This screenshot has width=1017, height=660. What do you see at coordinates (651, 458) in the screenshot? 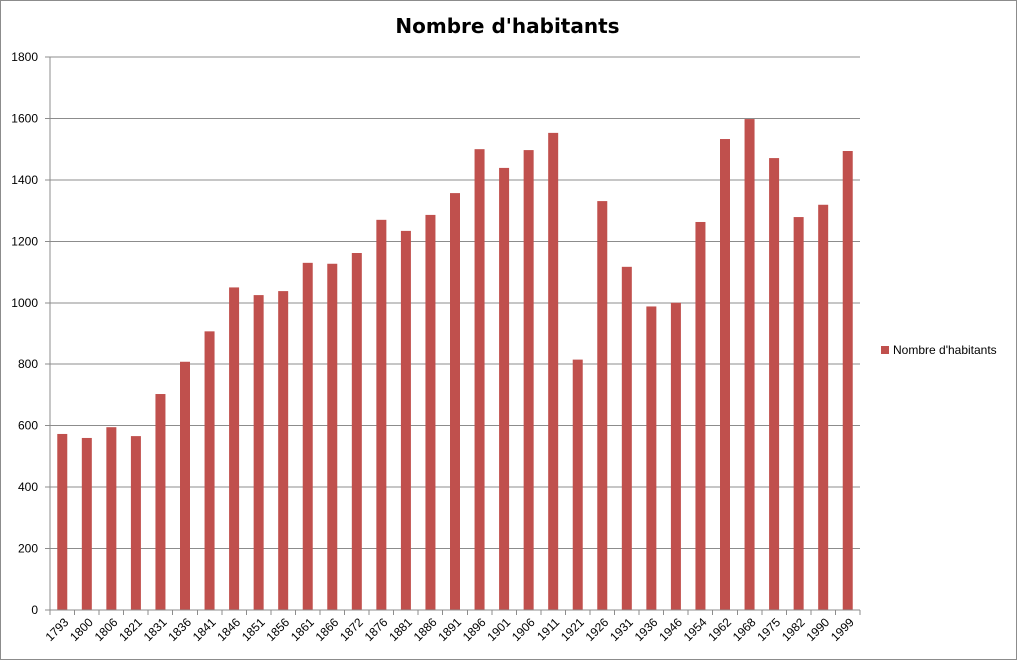
I see `bar-1936` at bounding box center [651, 458].